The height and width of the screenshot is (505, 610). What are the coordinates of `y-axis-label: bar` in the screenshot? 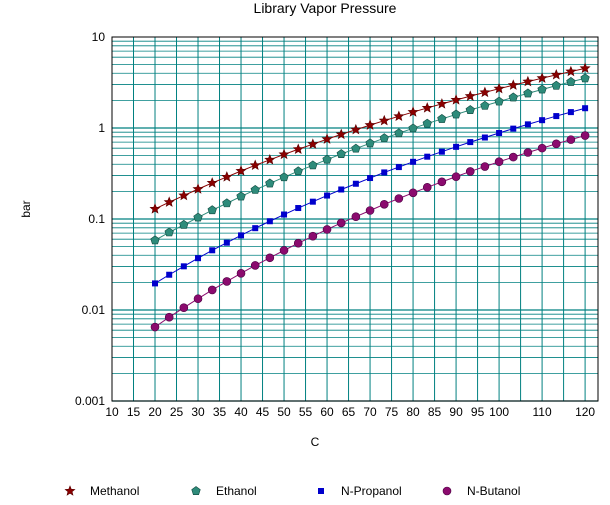 It's located at (26, 208).